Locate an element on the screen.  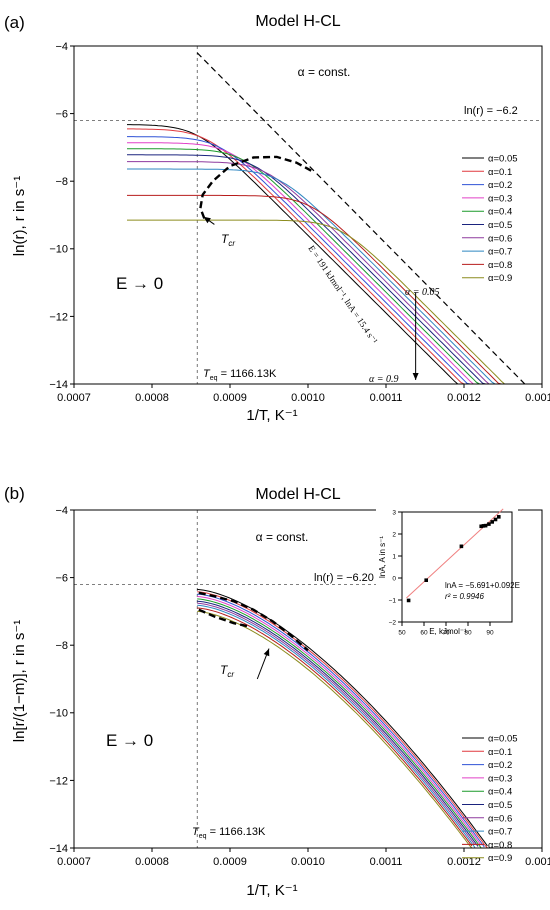
panel-a-tcr-arrowhead is located at coordinates (207, 220).